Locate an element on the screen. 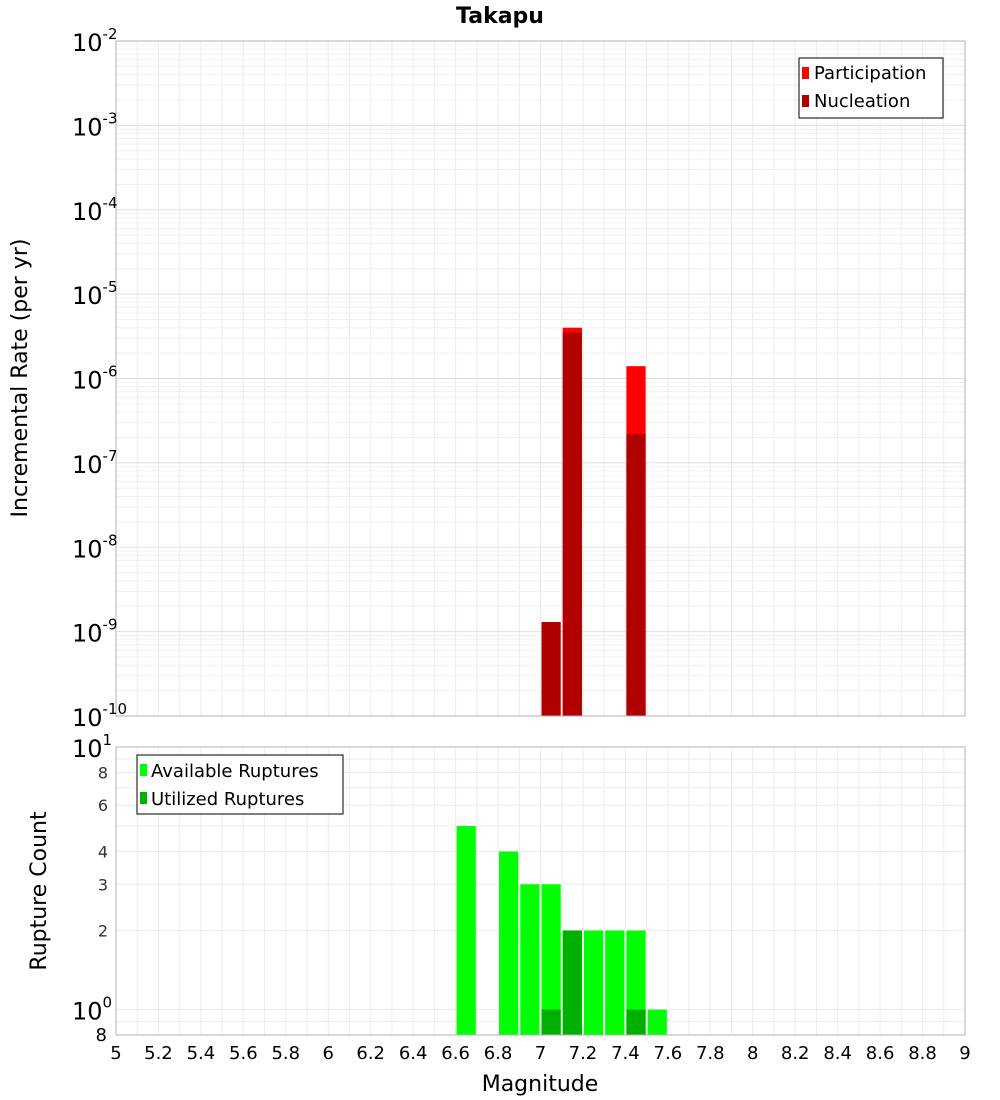 The image size is (1000, 1100). legend-swatch-available is located at coordinates (143, 770).